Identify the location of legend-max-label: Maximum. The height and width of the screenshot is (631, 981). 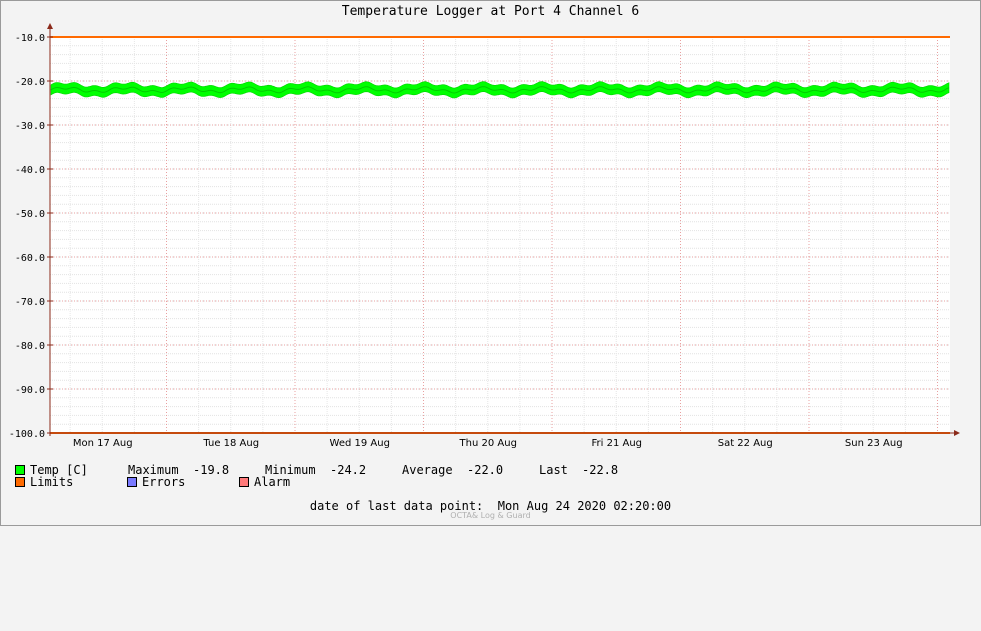
(153, 470).